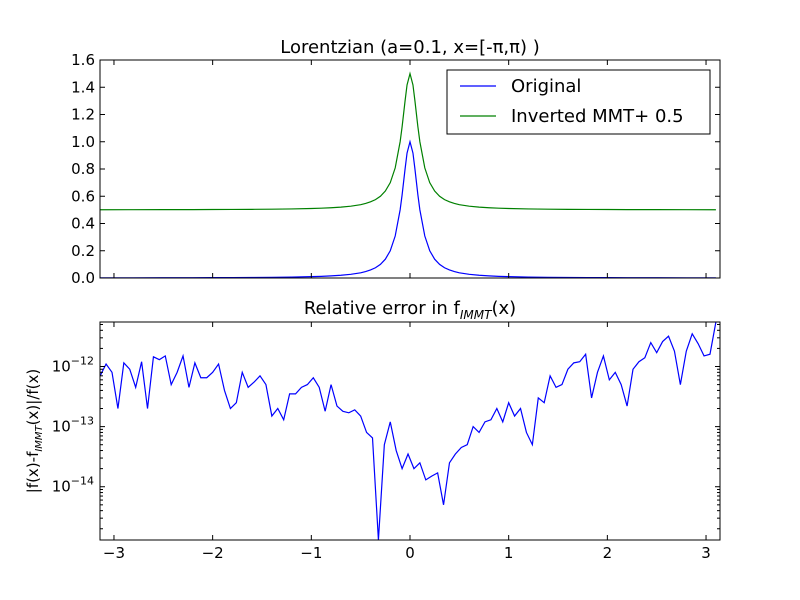  I want to click on bottom-x-tick-label: −1, so click(311, 553).